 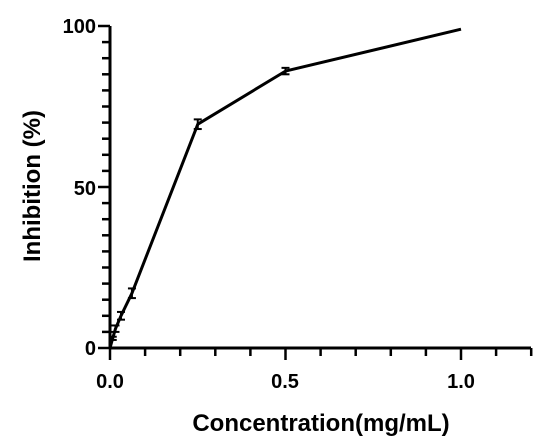 What do you see at coordinates (461, 382) in the screenshot?
I see `x-tick-label-2: 1.0` at bounding box center [461, 382].